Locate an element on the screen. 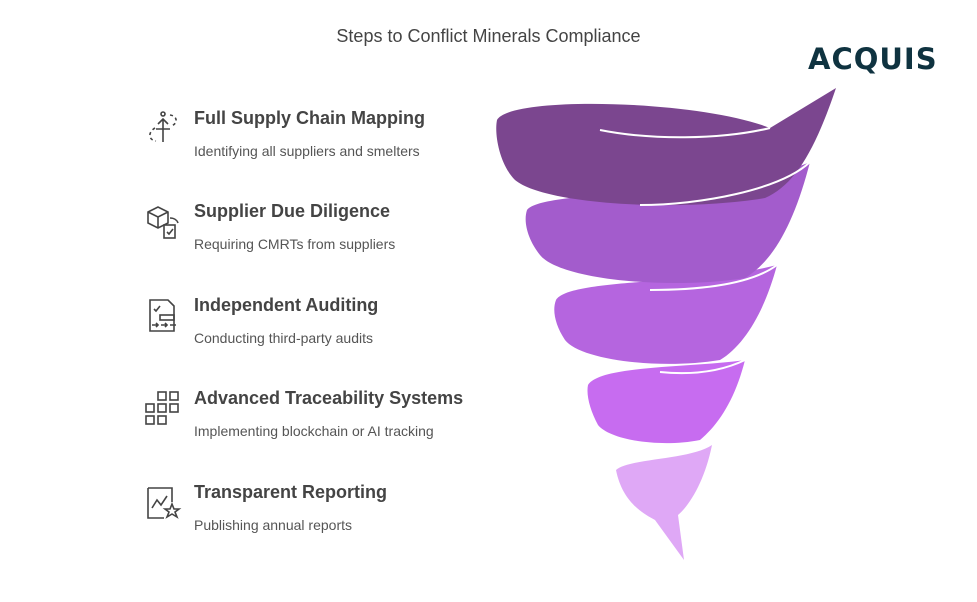 Image resolution: width=977 pixels, height=602 pixels. route-mapping-icon is located at coordinates (163, 126).